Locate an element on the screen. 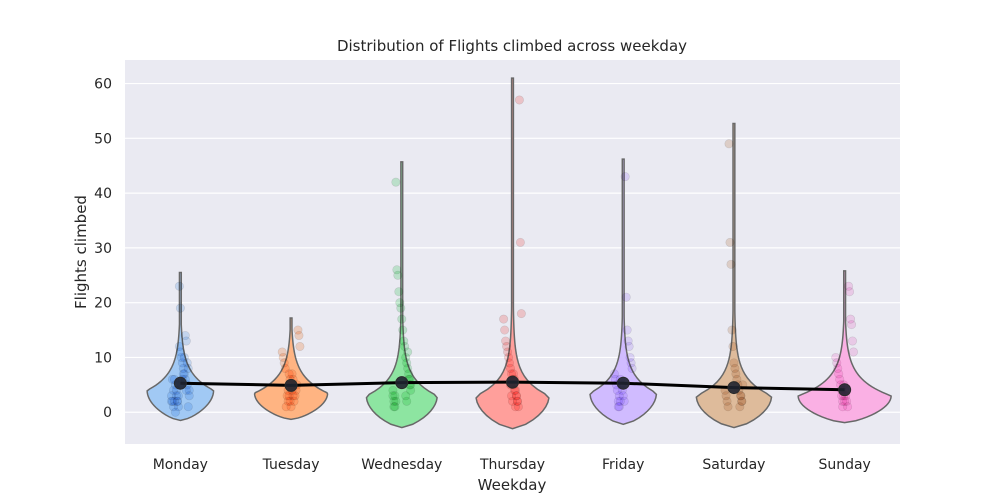  x-tick-label: Wednesday is located at coordinates (401, 465).